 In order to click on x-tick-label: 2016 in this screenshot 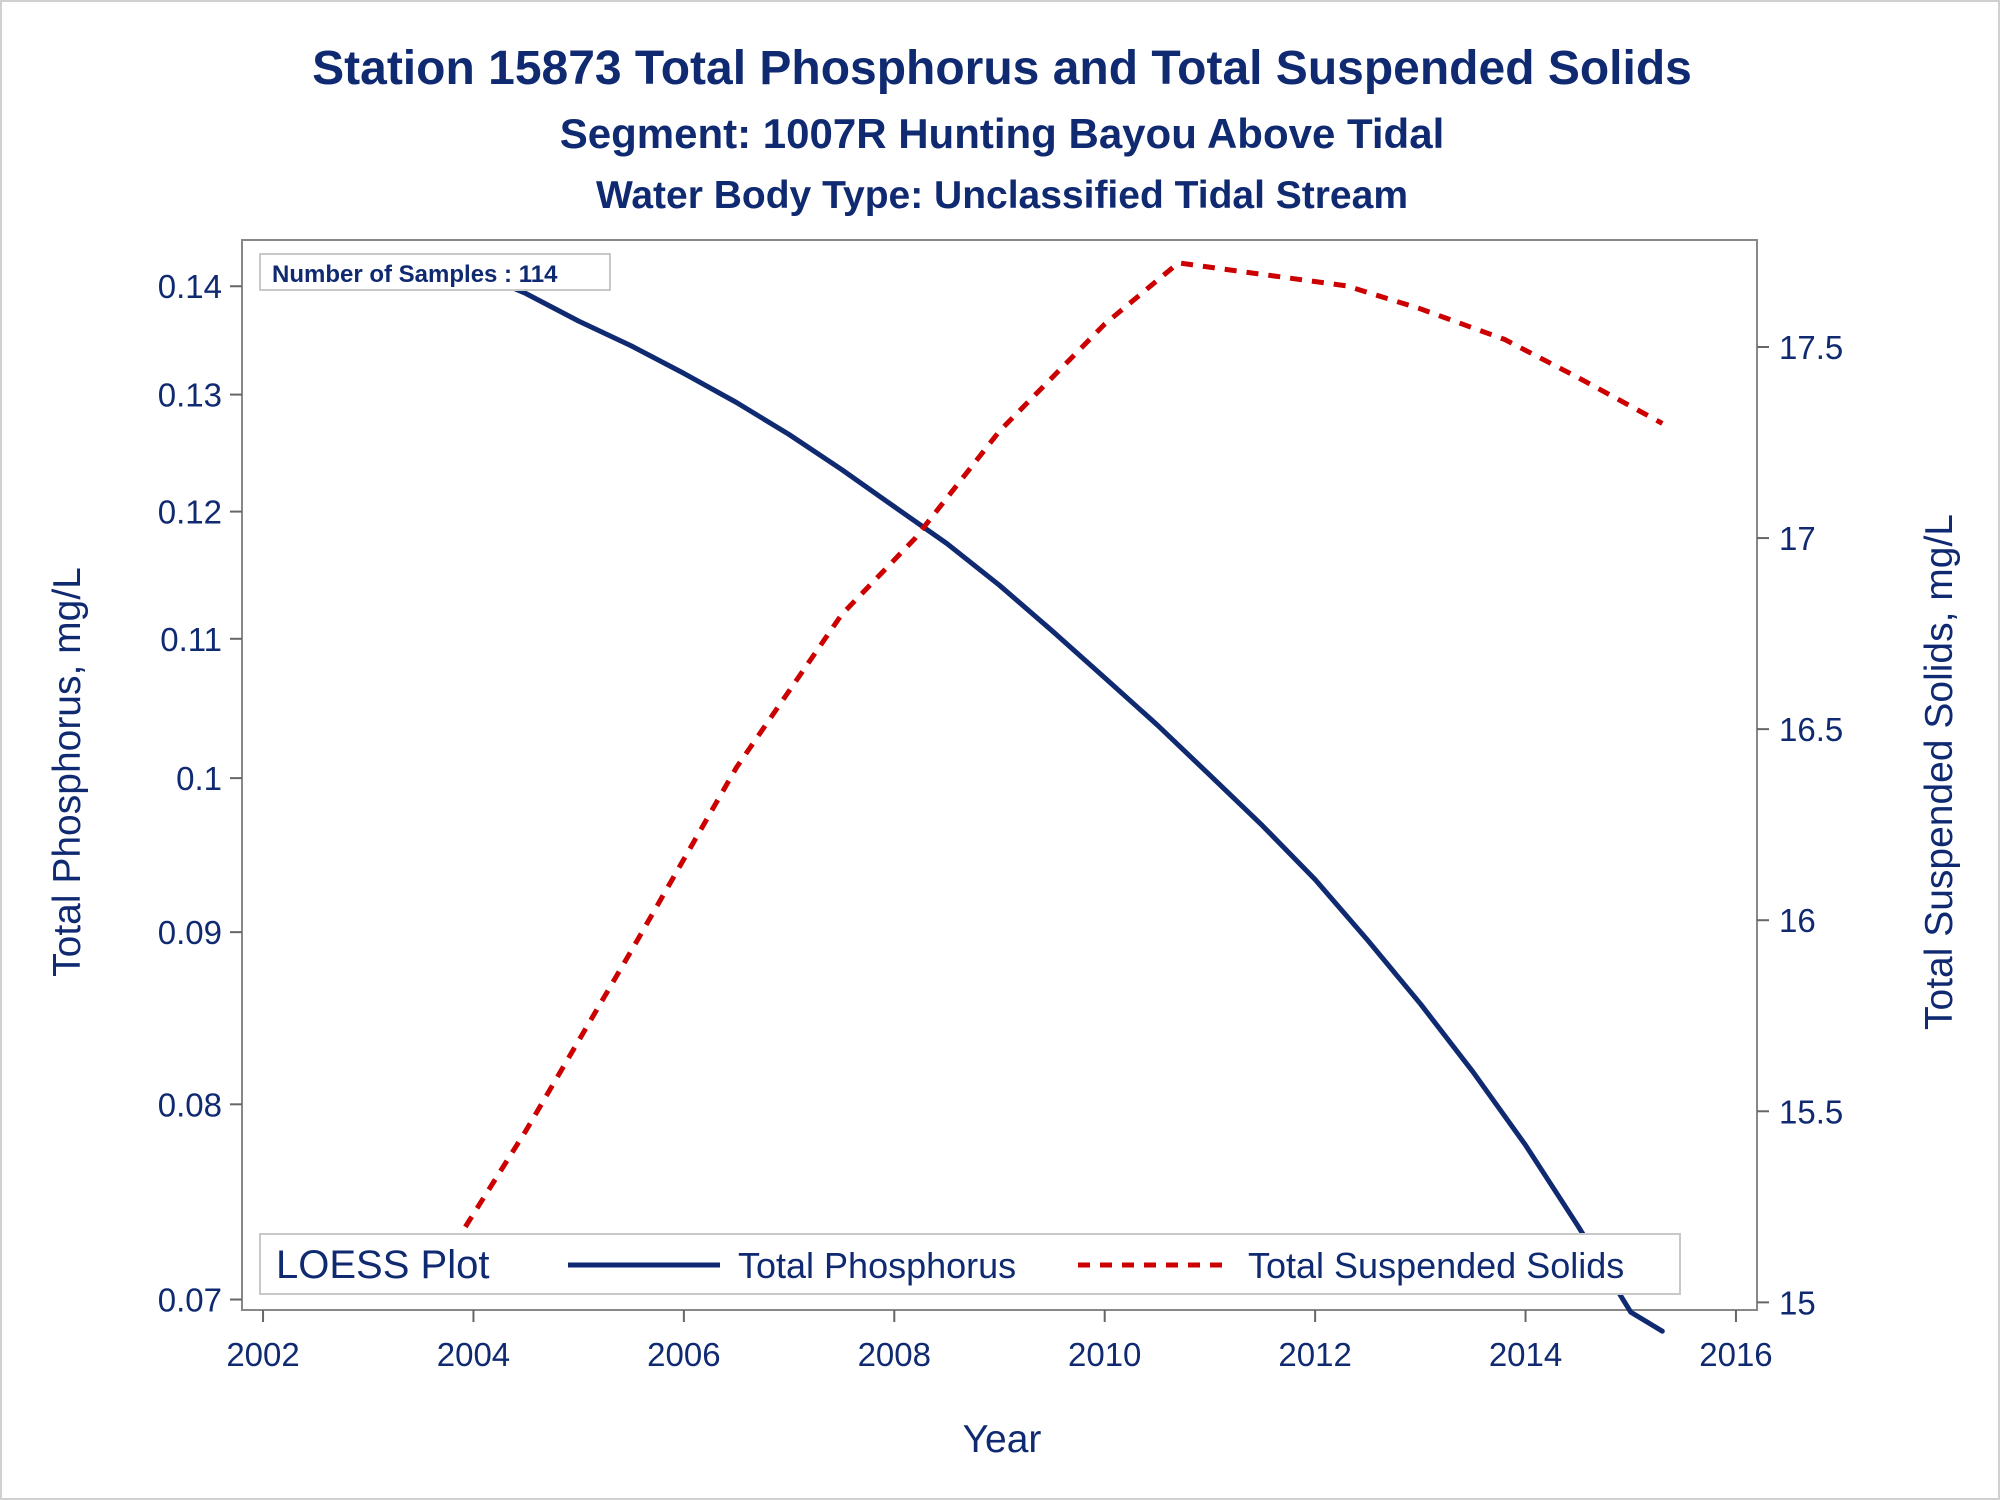, I will do `click(1735, 1354)`.